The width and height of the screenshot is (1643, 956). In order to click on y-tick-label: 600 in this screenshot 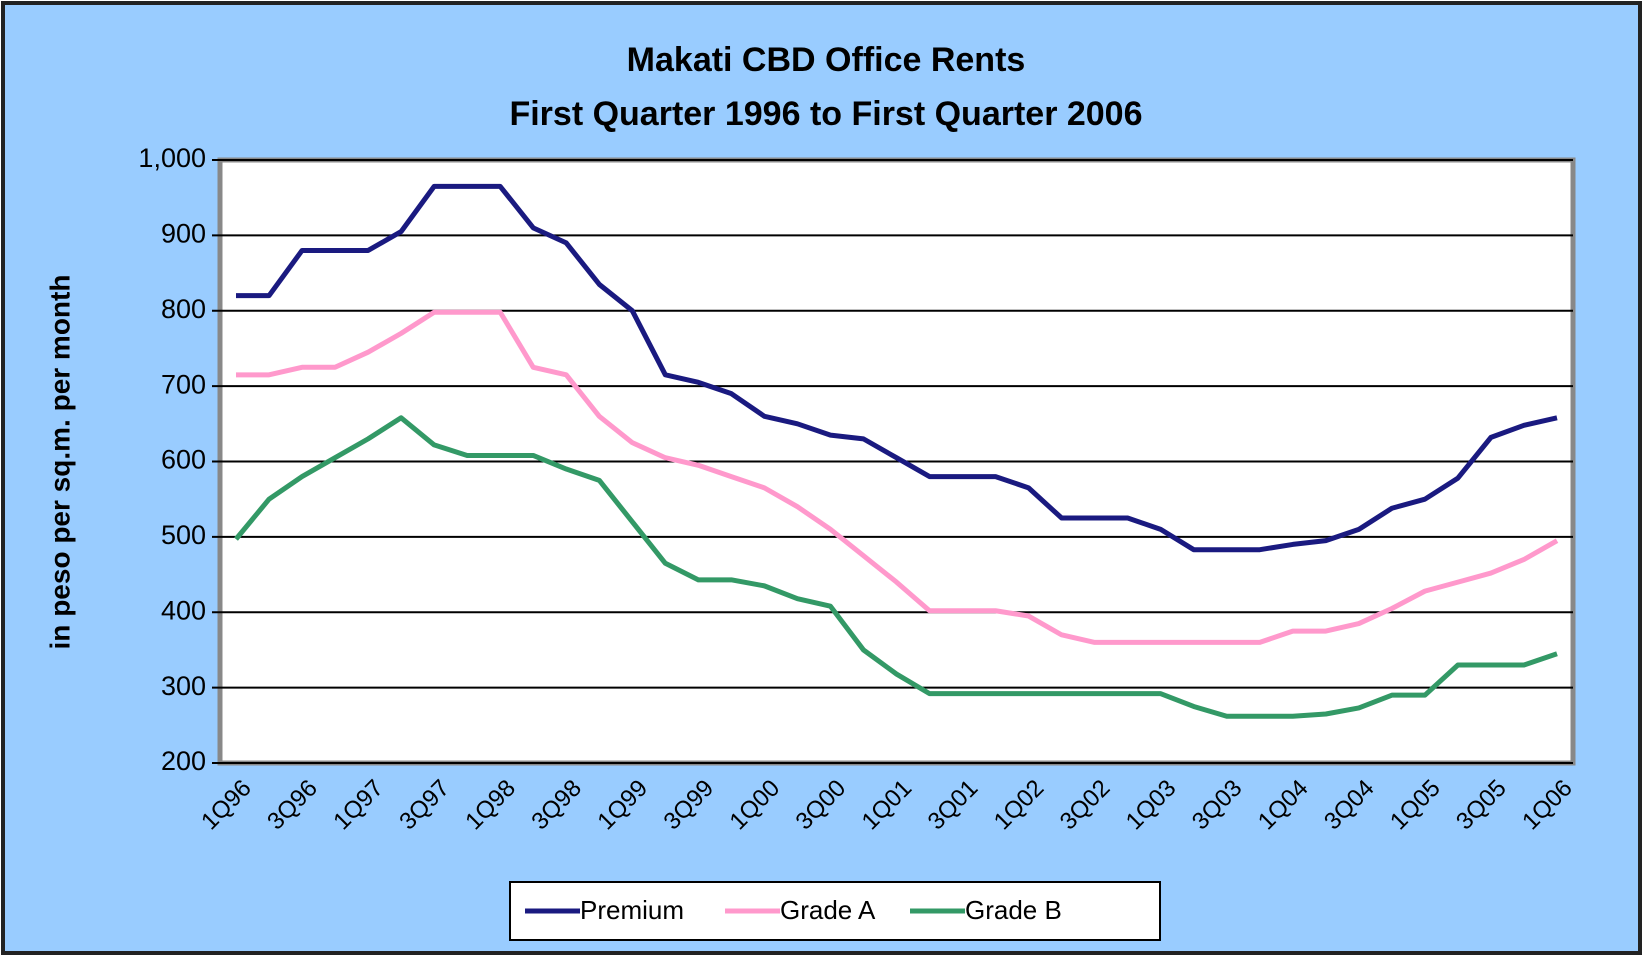, I will do `click(183, 460)`.